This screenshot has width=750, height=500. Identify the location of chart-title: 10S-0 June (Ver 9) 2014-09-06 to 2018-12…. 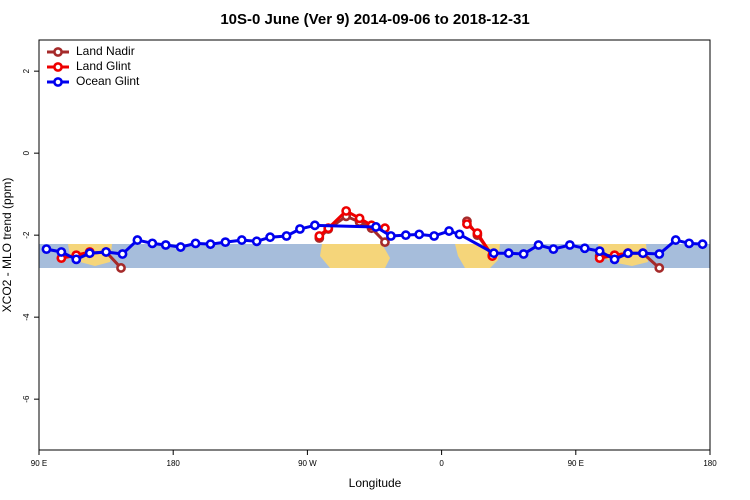
(374, 19).